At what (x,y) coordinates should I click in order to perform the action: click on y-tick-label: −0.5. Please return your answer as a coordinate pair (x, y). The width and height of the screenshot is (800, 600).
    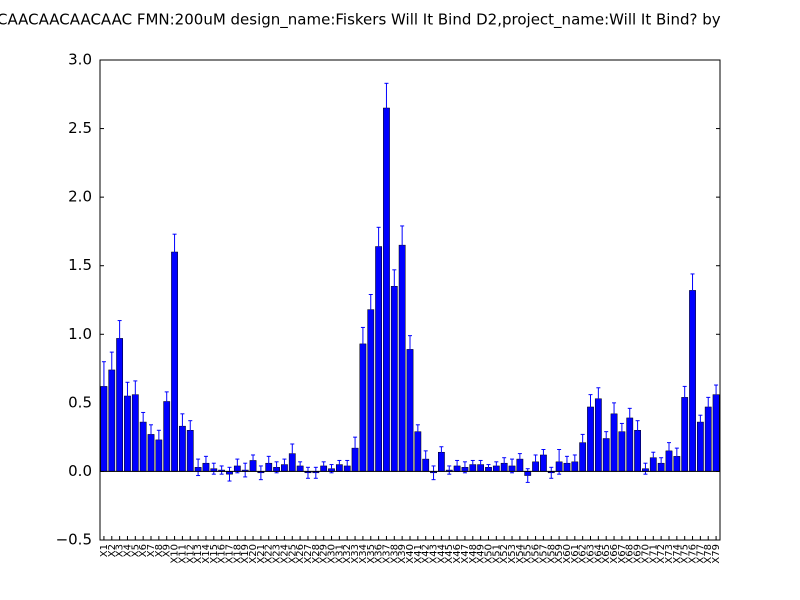
    Looking at the image, I should click on (74, 540).